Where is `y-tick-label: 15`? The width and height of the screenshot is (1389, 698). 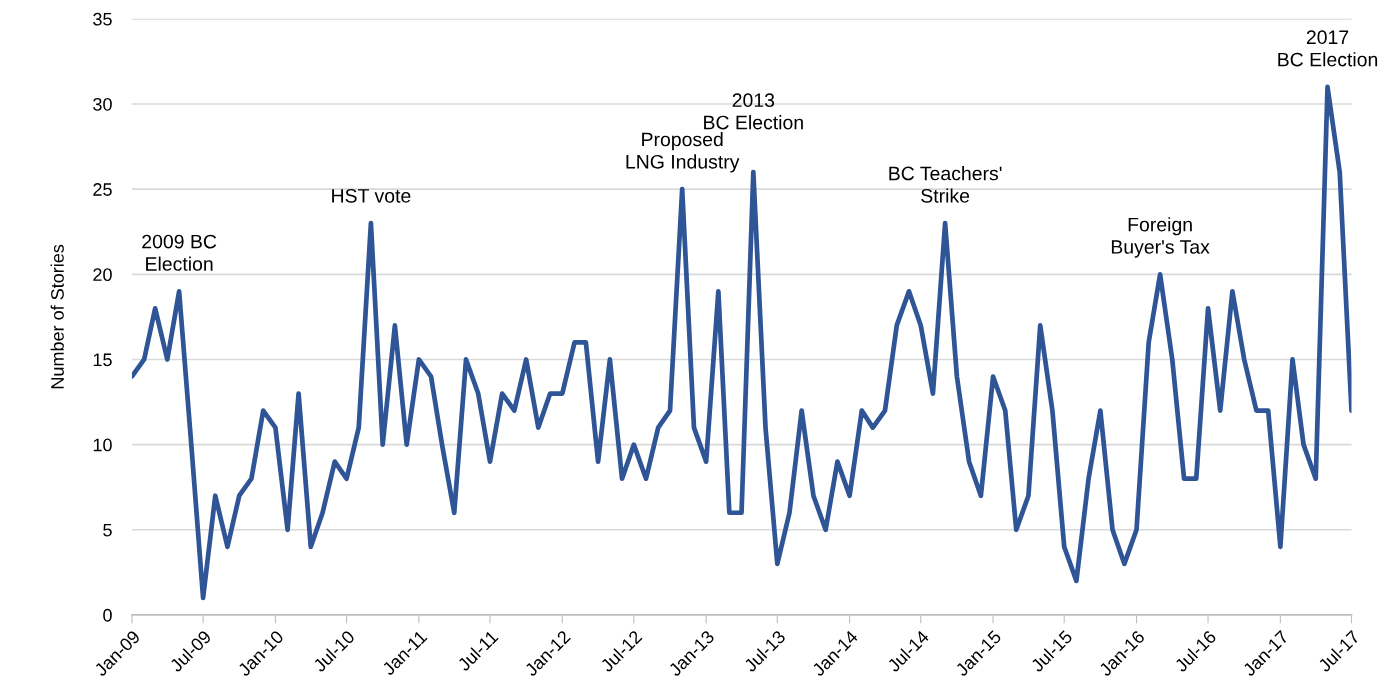 y-tick-label: 15 is located at coordinates (102, 360).